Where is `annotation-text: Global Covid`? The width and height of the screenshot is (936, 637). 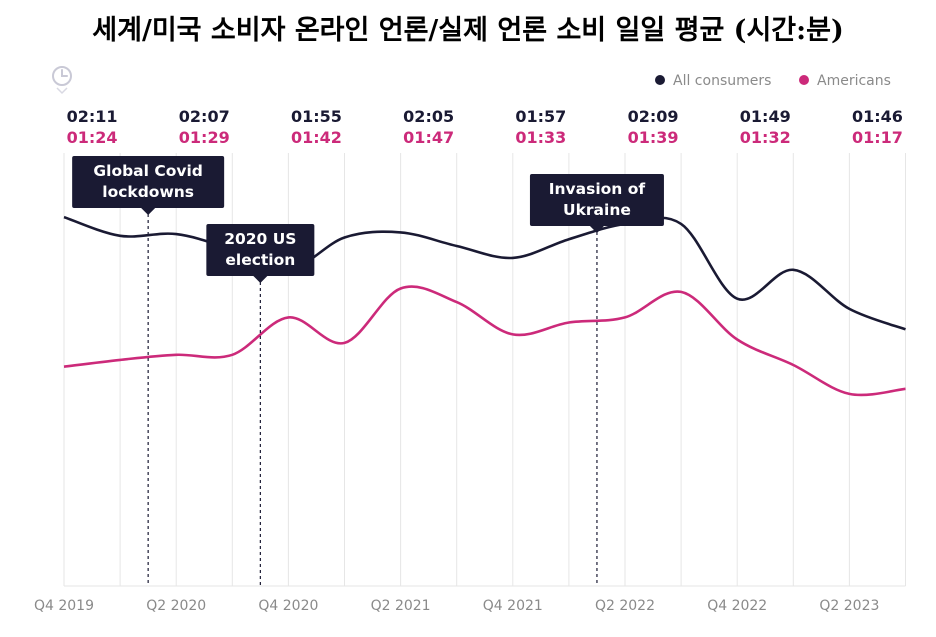
annotation-text: Global Covid is located at coordinates (147, 171).